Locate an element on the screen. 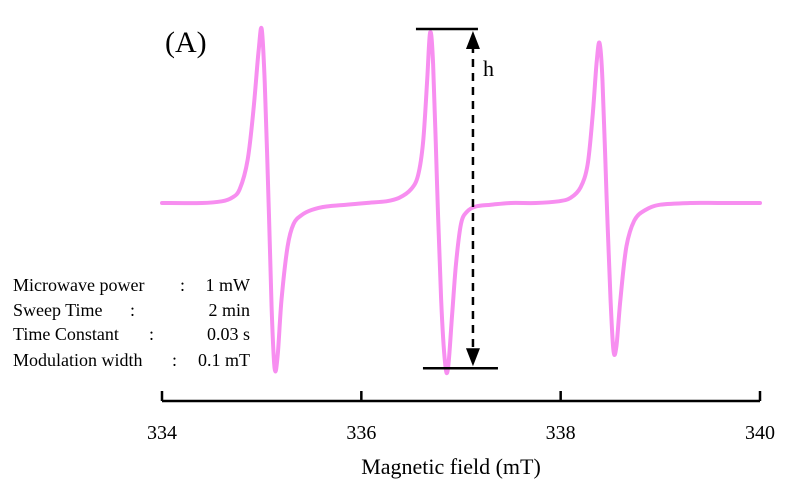 This screenshot has height=496, width=793. condition-value: 2 min is located at coordinates (229, 310).